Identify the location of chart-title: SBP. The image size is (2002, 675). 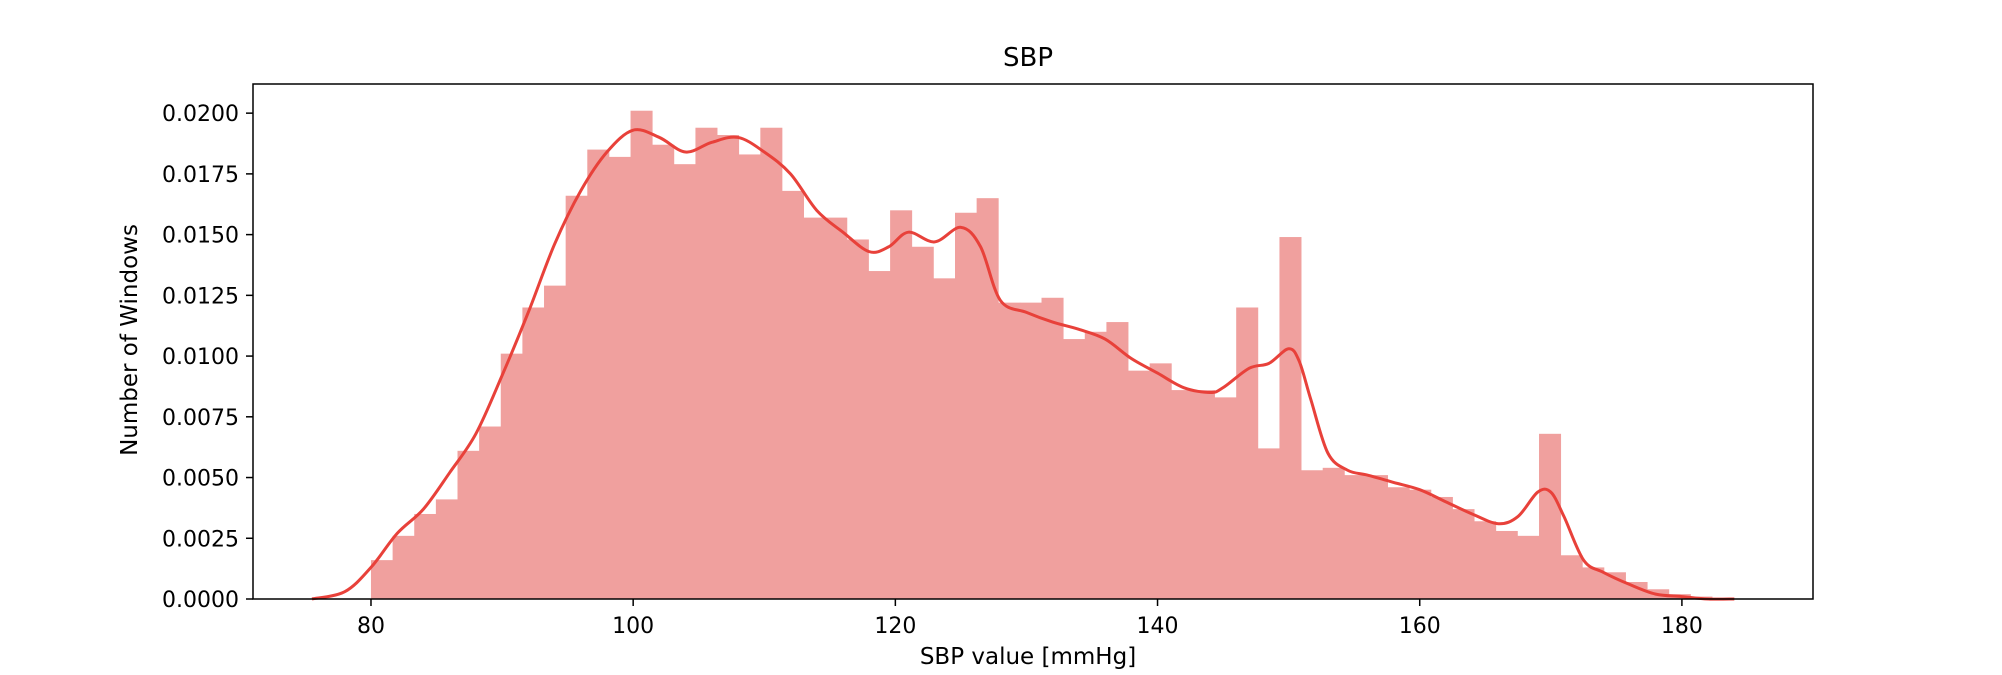
(1028, 58).